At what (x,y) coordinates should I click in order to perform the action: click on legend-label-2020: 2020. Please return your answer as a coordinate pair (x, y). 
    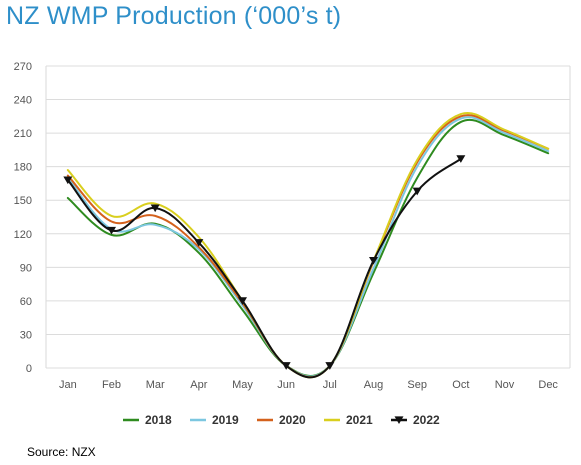
    Looking at the image, I should click on (292, 420).